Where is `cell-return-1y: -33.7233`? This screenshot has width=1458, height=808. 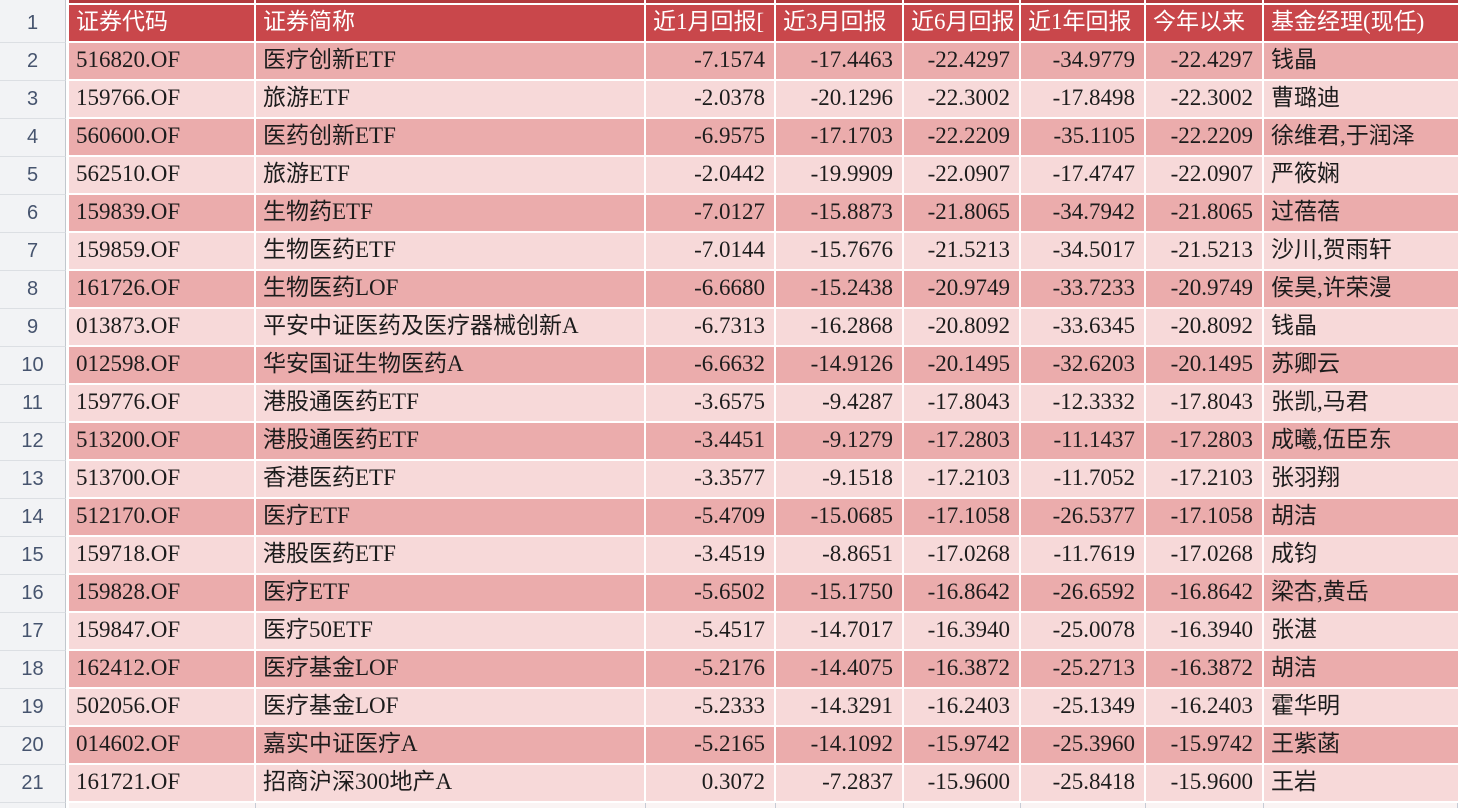
cell-return-1y: -33.7233 is located at coordinates (1083, 290).